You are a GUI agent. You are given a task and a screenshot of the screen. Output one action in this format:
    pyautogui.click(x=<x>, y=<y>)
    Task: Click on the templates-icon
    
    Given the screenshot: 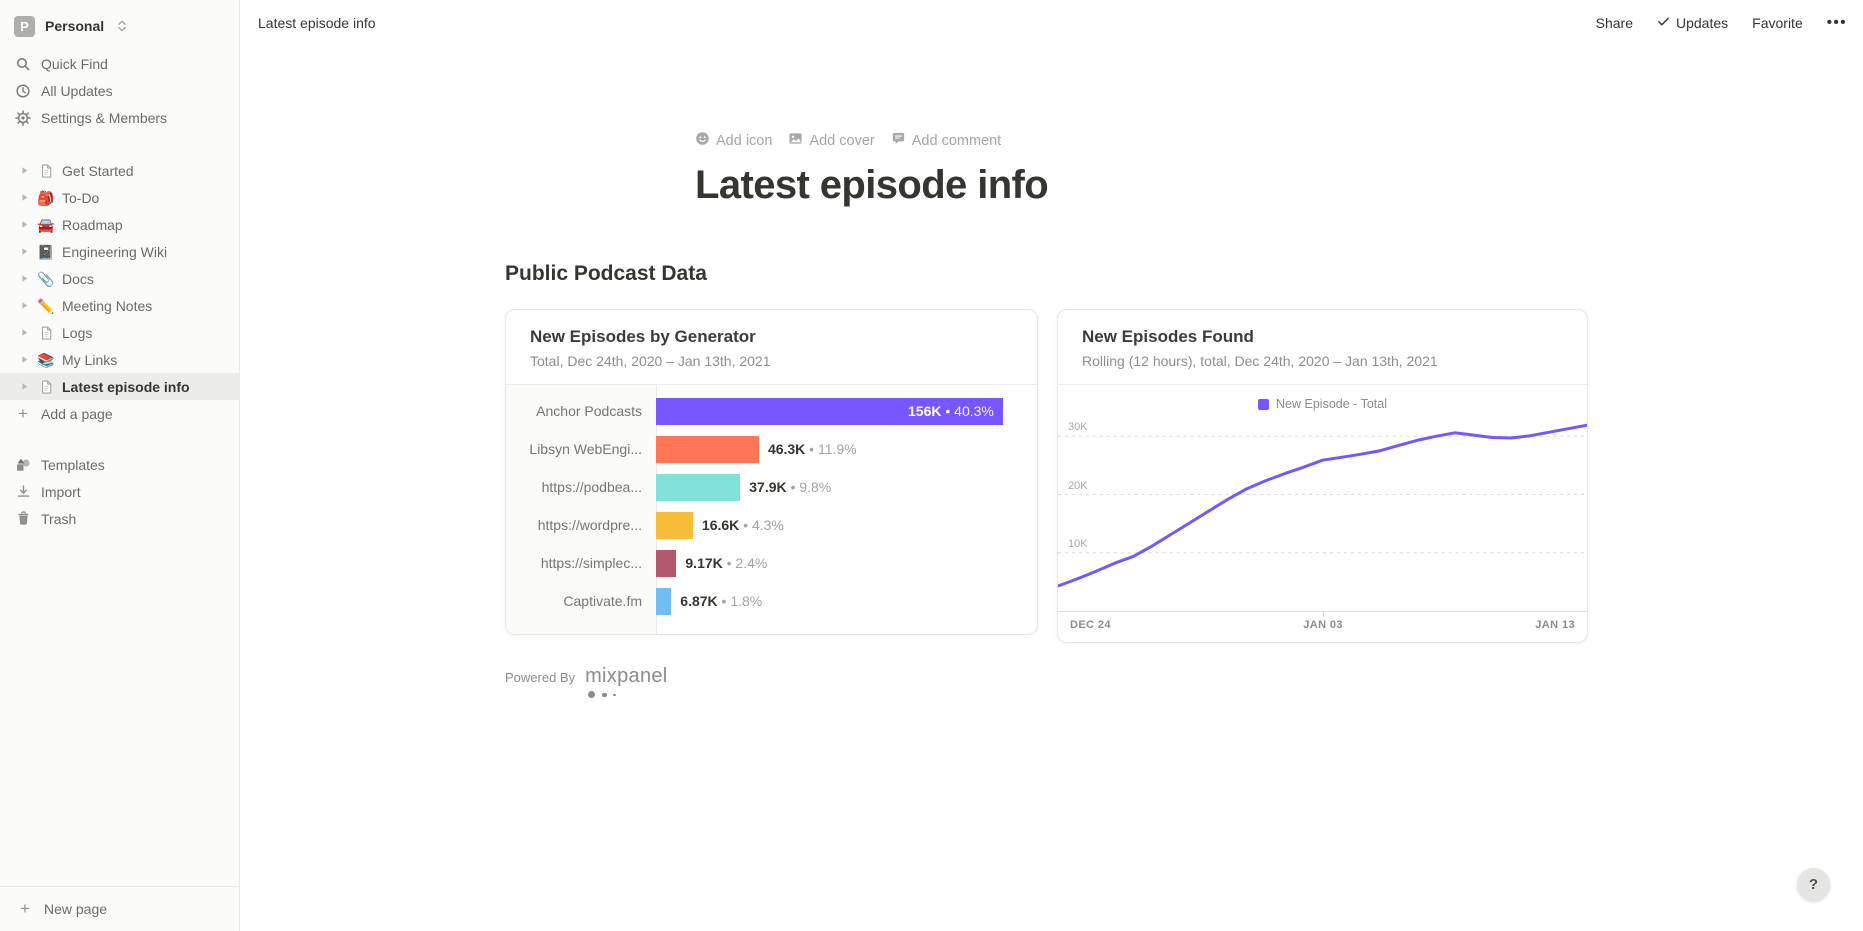 What is the action you would take?
    pyautogui.click(x=23, y=465)
    